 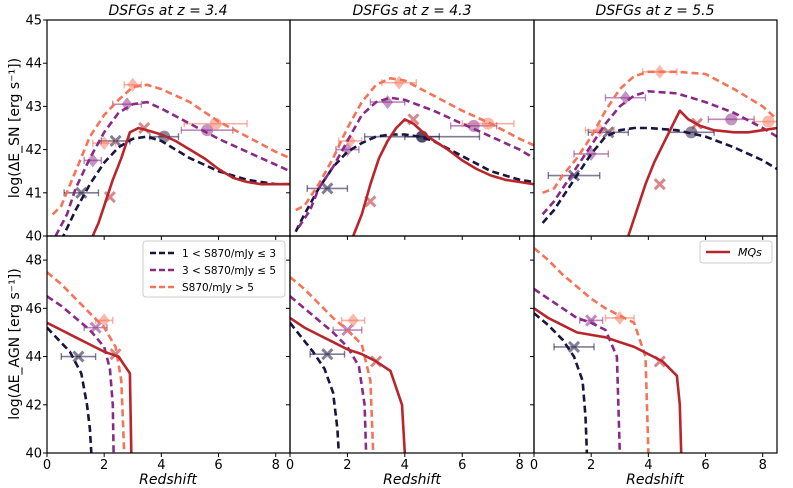 What do you see at coordinates (750, 252) in the screenshot?
I see `legend-label-mq: MQs` at bounding box center [750, 252].